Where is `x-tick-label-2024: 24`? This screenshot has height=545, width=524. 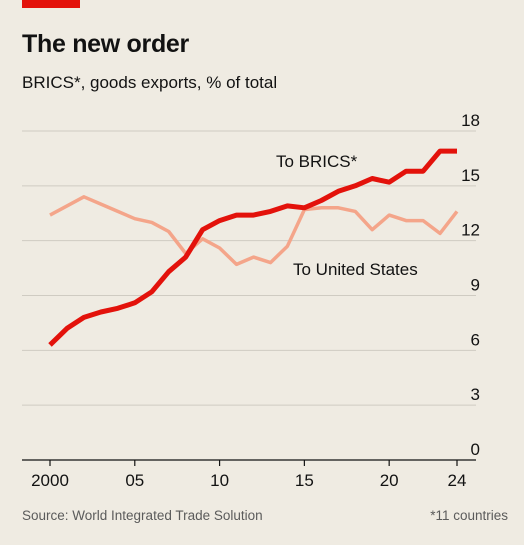 x-tick-label-2024: 24 is located at coordinates (457, 480).